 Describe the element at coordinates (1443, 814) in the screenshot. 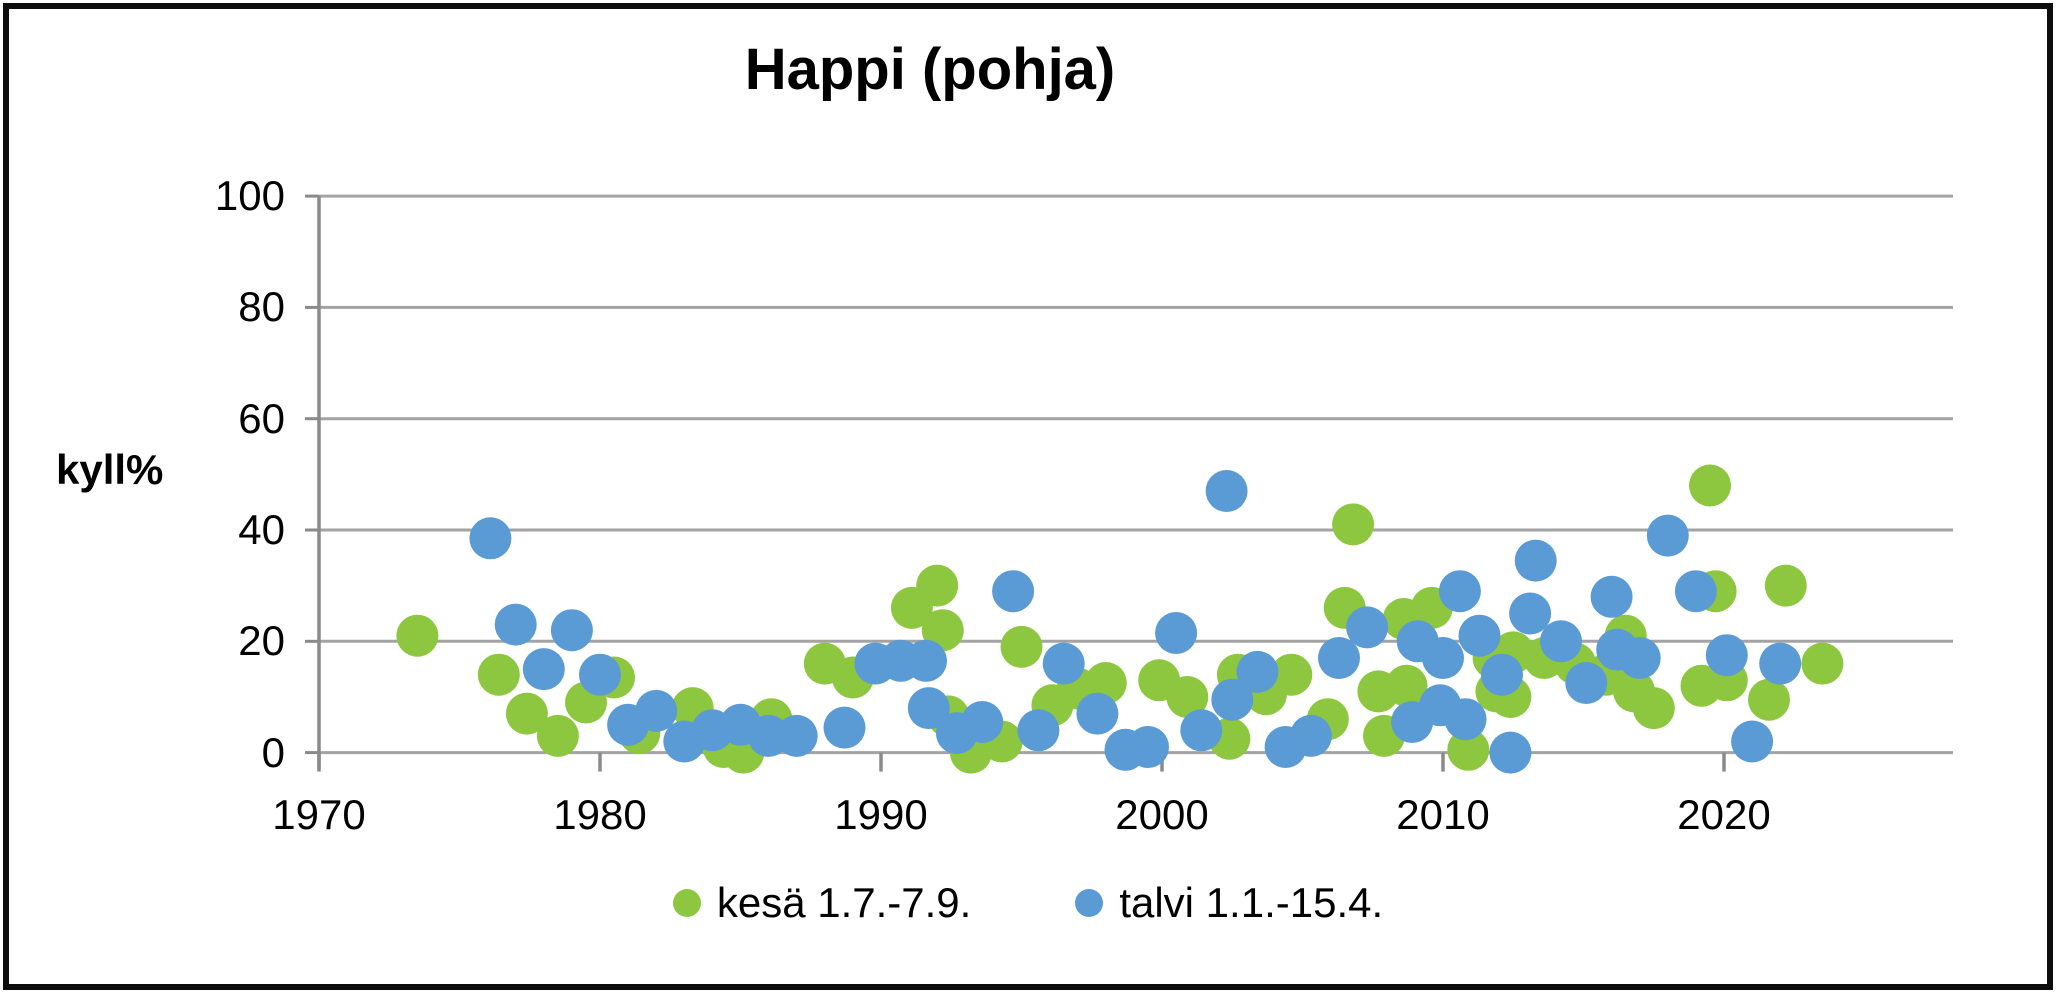

I see `x-tick-label-2010: 2010` at that location.